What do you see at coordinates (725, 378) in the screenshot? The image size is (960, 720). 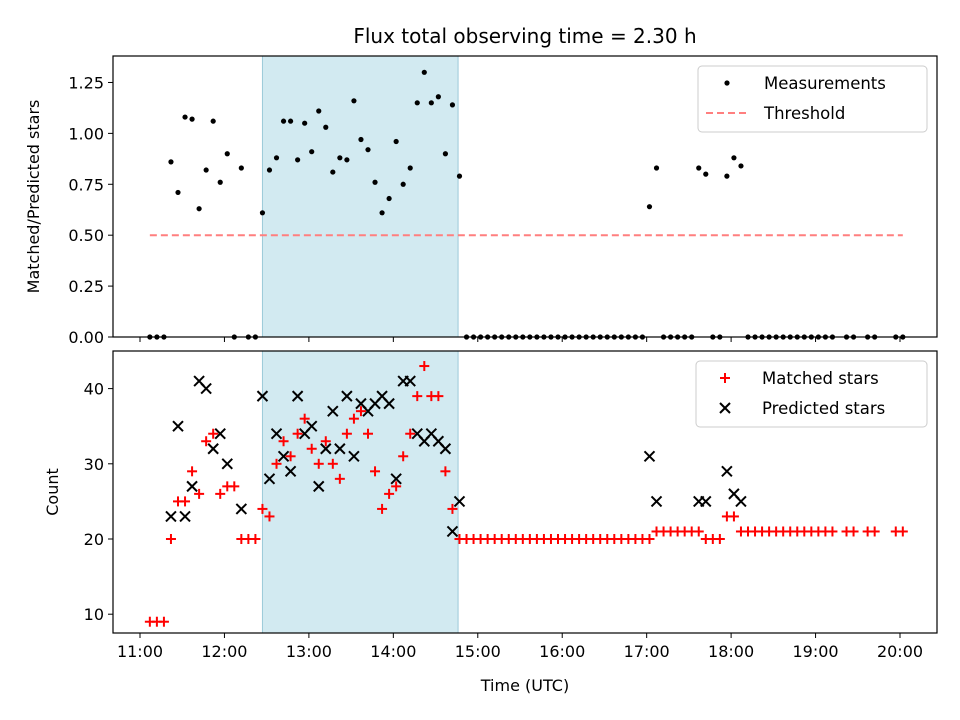 I see `plus-legend-marker` at bounding box center [725, 378].